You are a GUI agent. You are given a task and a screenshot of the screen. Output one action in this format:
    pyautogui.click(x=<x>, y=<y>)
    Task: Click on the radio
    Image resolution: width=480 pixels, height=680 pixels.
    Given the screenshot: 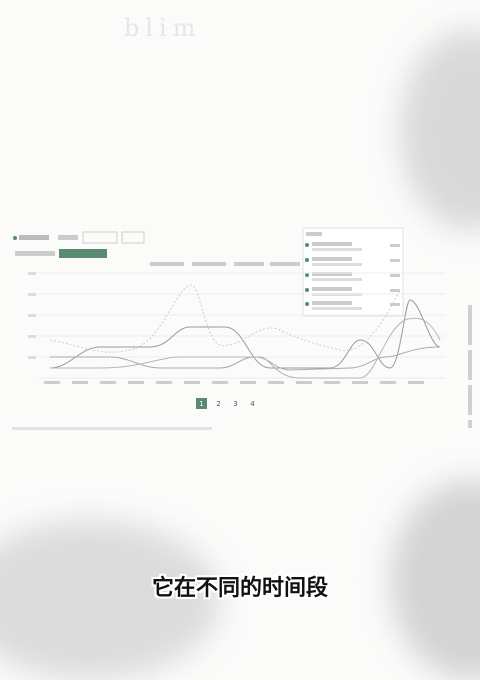 What is the action you would take?
    pyautogui.click(x=15, y=238)
    